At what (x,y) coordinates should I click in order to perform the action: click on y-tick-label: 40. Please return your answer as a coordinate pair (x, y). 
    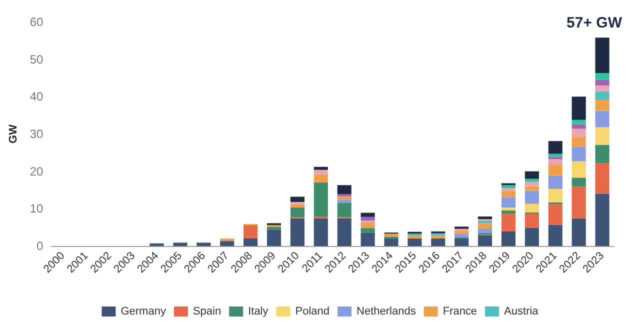
    Looking at the image, I should click on (37, 97).